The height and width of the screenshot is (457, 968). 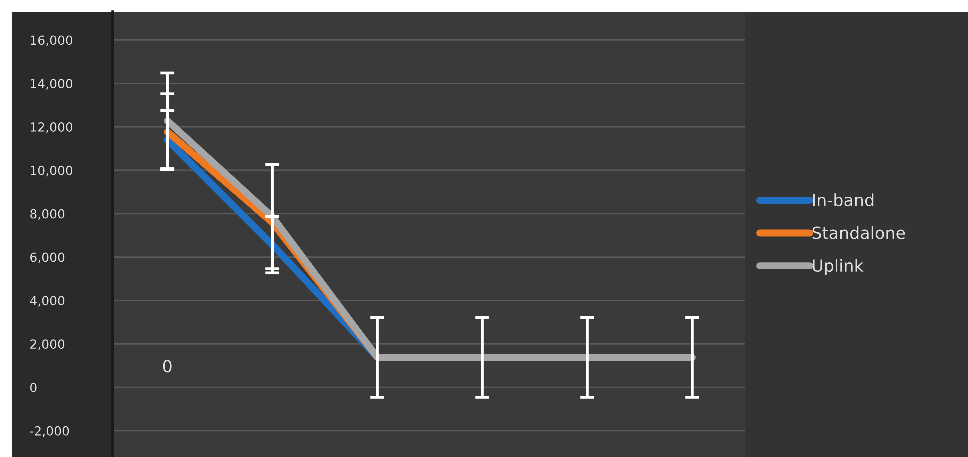 I want to click on y-tick-label: 12,000, so click(x=52, y=128).